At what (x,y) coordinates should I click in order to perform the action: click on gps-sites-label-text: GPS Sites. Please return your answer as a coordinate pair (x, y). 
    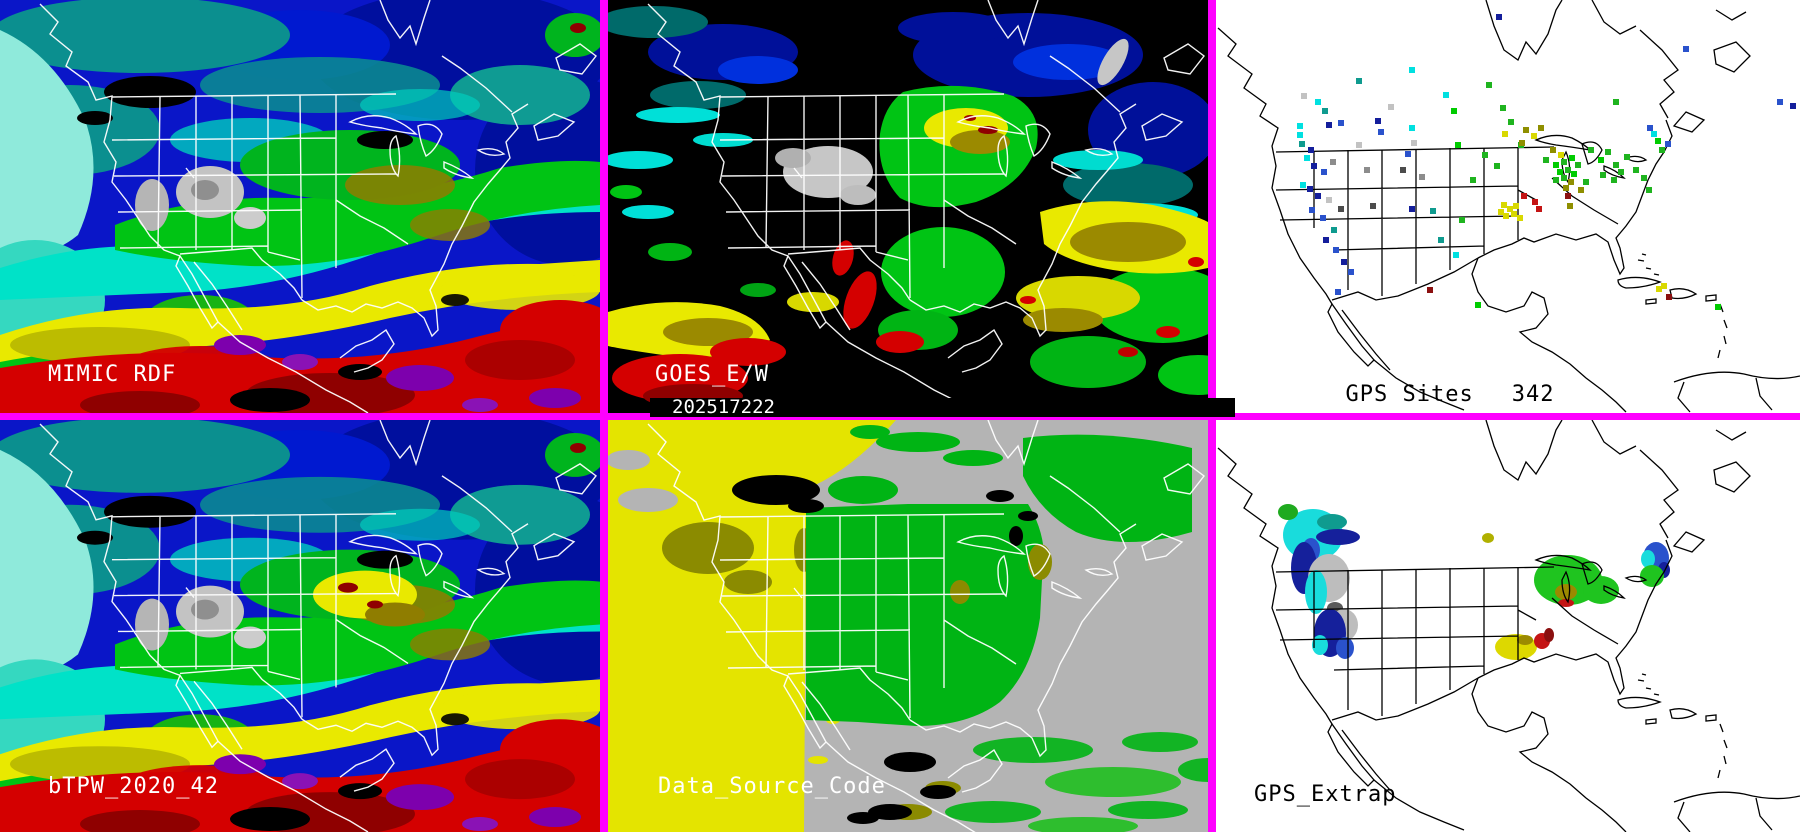
    Looking at the image, I should click on (1409, 394).